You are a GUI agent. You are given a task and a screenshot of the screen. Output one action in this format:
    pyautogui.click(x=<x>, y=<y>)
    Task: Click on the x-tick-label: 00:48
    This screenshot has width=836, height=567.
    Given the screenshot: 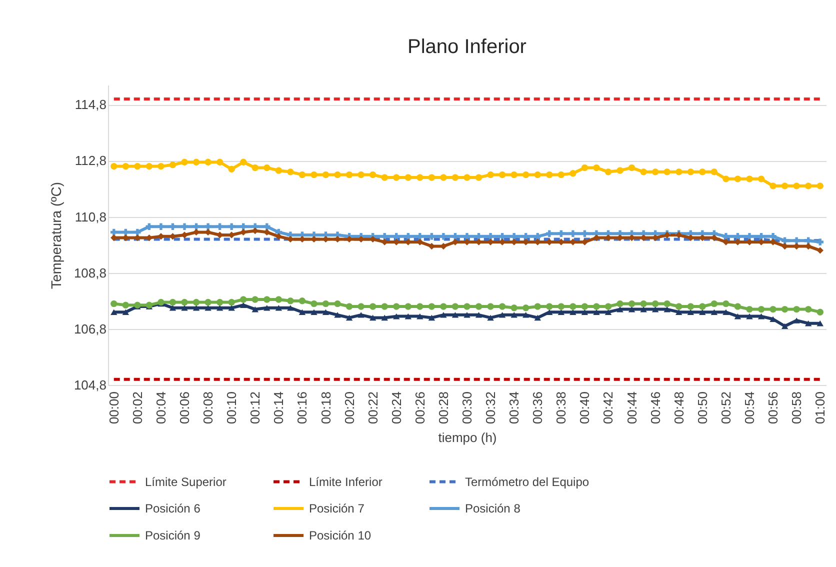 What is the action you would take?
    pyautogui.click(x=678, y=408)
    